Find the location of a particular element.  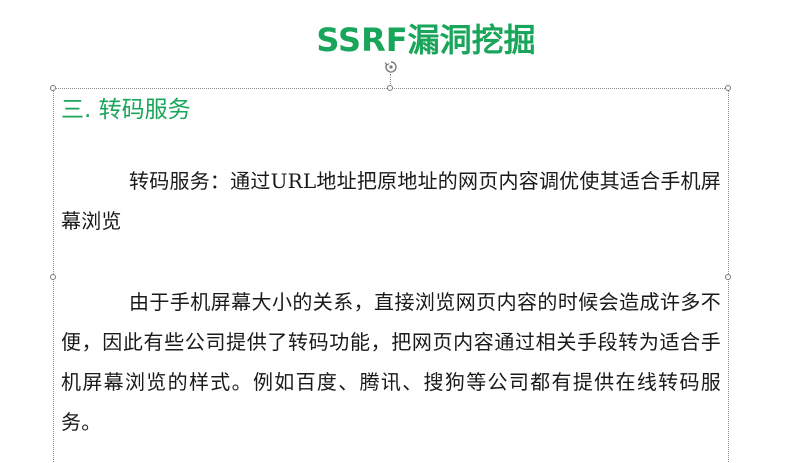

body-paragraph-1: 转码服务：通过URL地址把原地址的网页内容调优使其适合手机屏幕浏览 is located at coordinates (391, 201).